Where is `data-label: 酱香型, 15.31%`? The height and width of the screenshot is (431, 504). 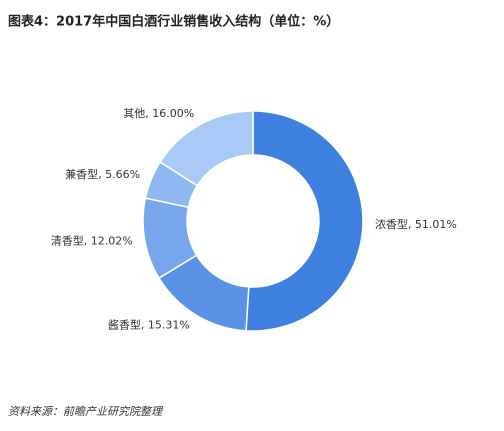 data-label: 酱香型, 15.31% is located at coordinates (149, 324).